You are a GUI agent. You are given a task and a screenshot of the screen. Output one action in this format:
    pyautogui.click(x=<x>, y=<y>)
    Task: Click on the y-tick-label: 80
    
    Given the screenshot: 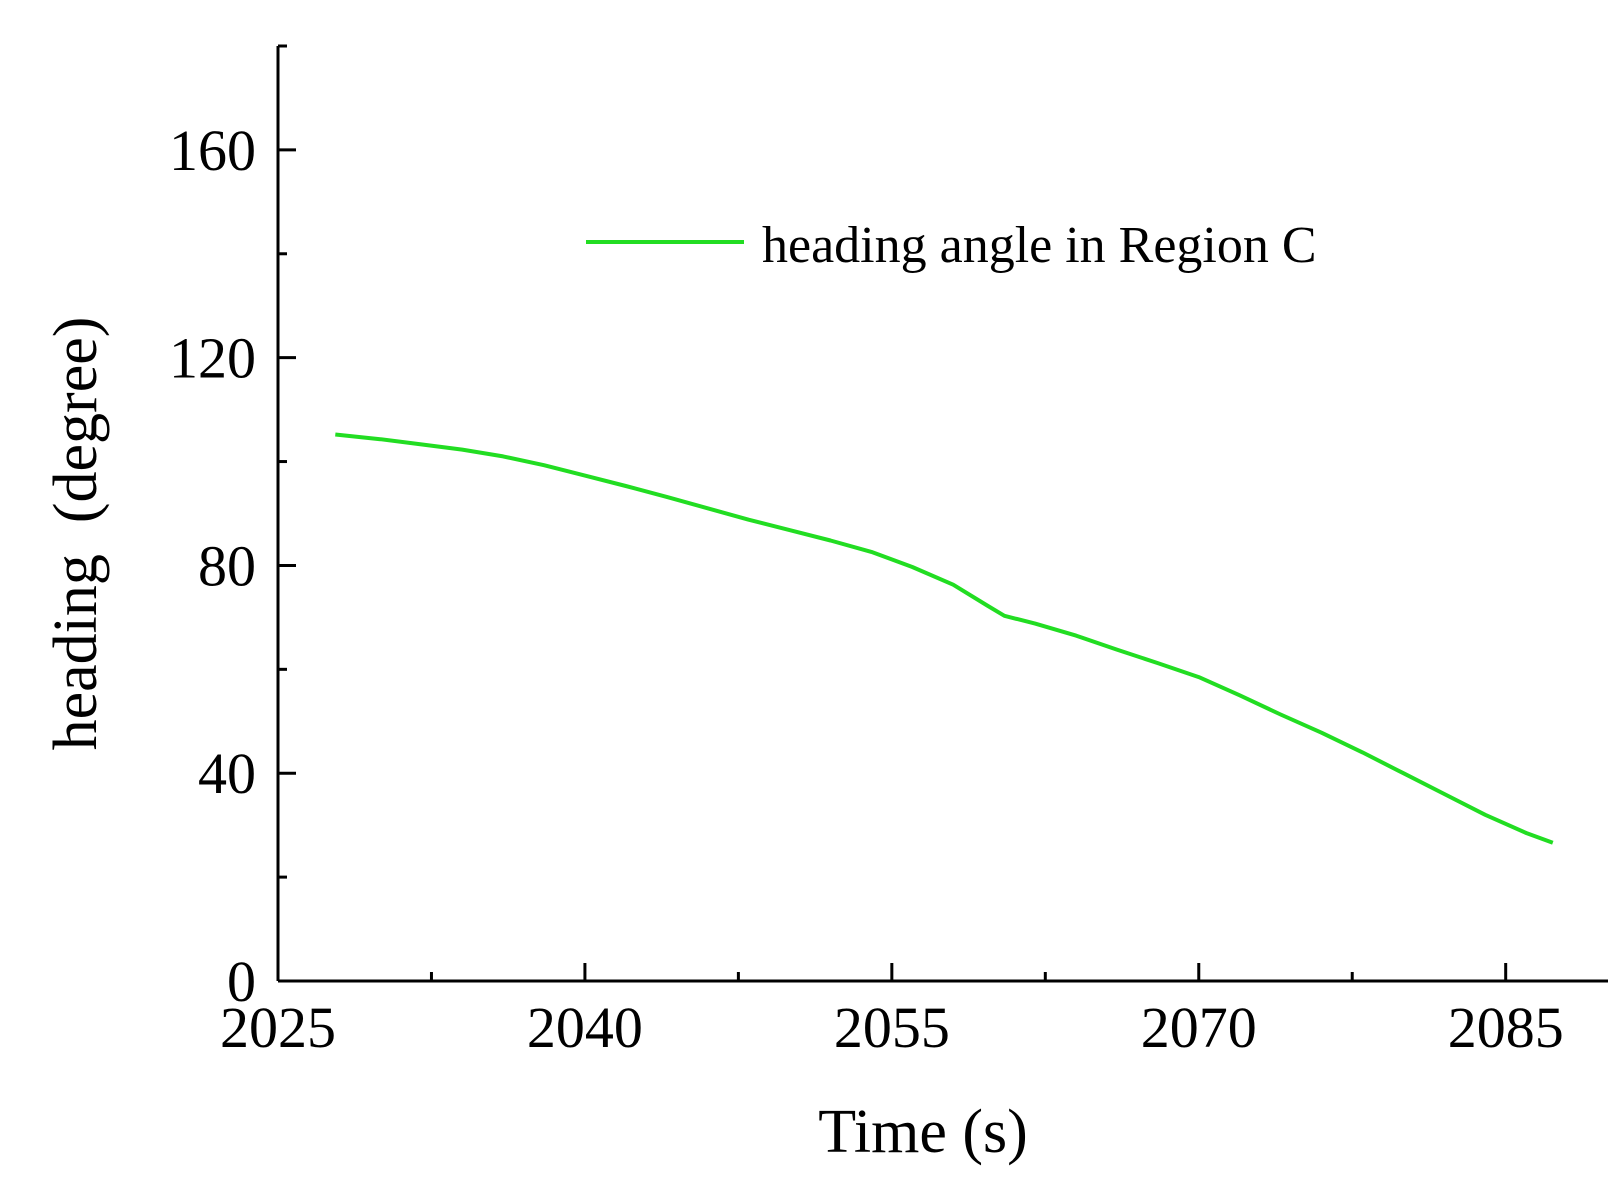 What is the action you would take?
    pyautogui.click(x=227, y=565)
    